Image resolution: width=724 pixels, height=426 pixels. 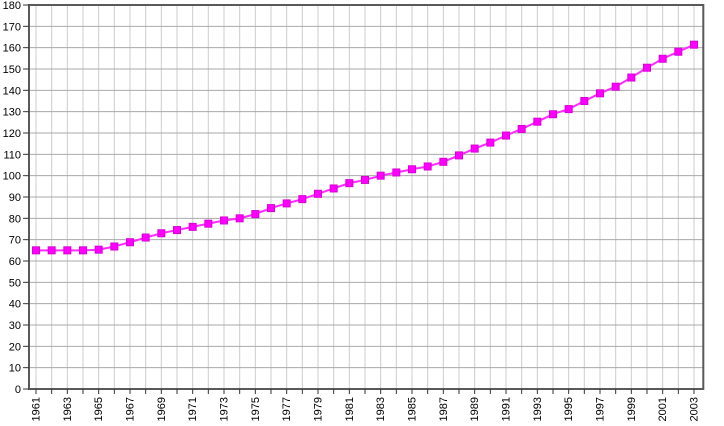 I want to click on x-axis-tick-label: 1997, so click(x=601, y=409).